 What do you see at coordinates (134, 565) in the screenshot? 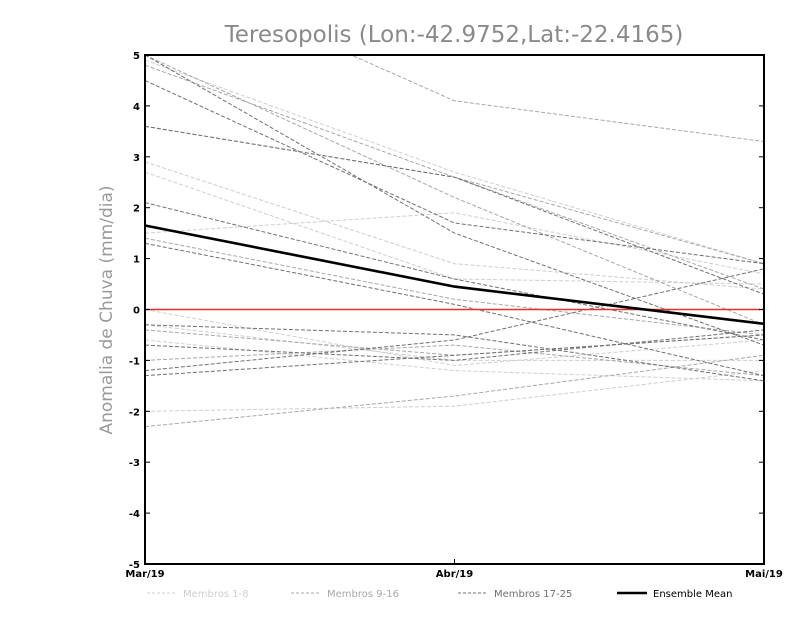
I see `y-tick-label: -5` at bounding box center [134, 565].